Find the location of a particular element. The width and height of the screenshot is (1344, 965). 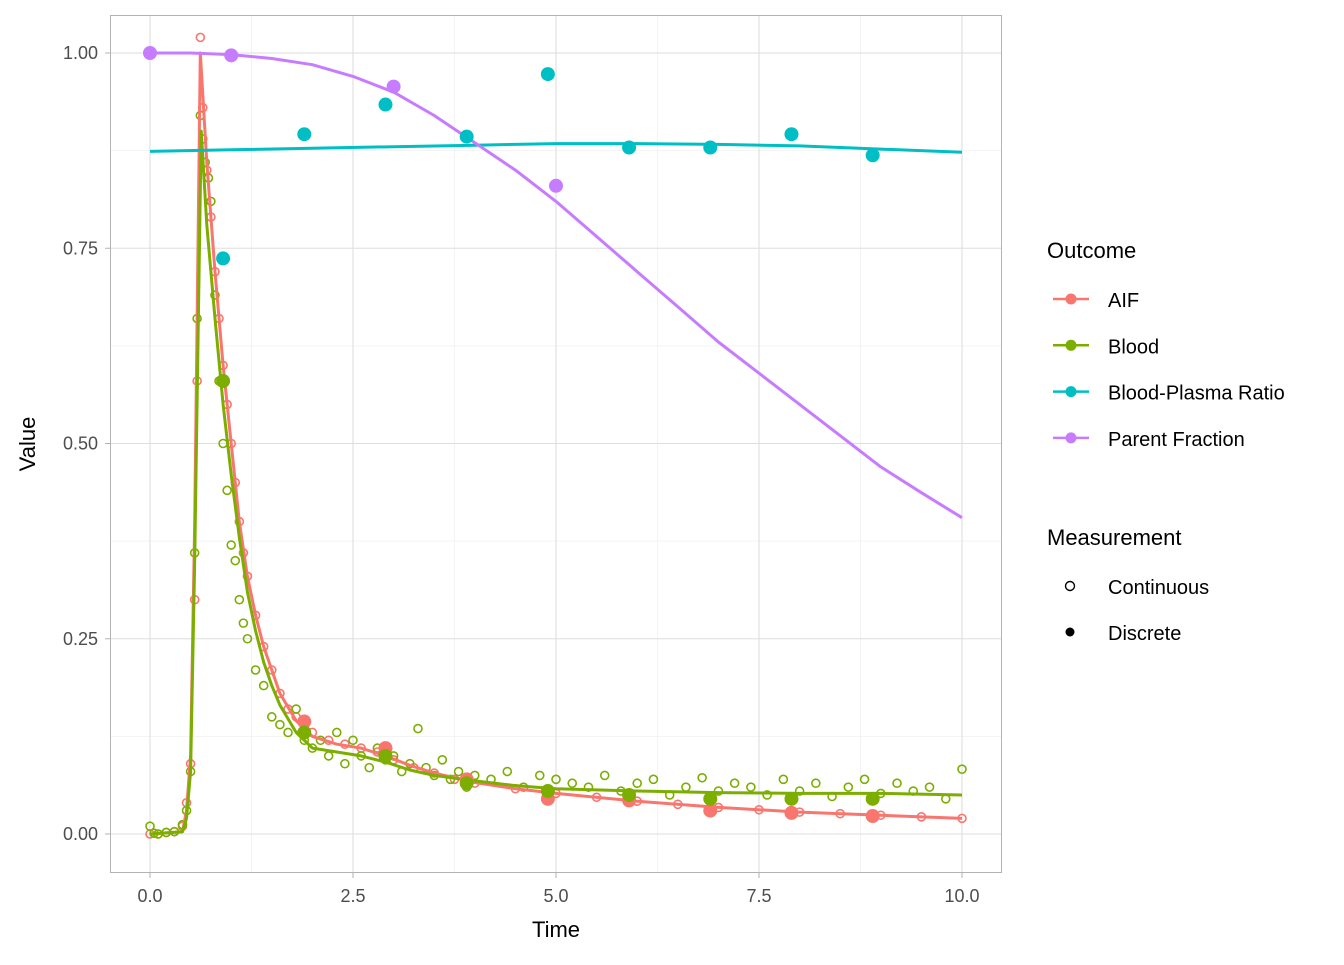

legend-item-aif: AIF is located at coordinates (1096, 301).